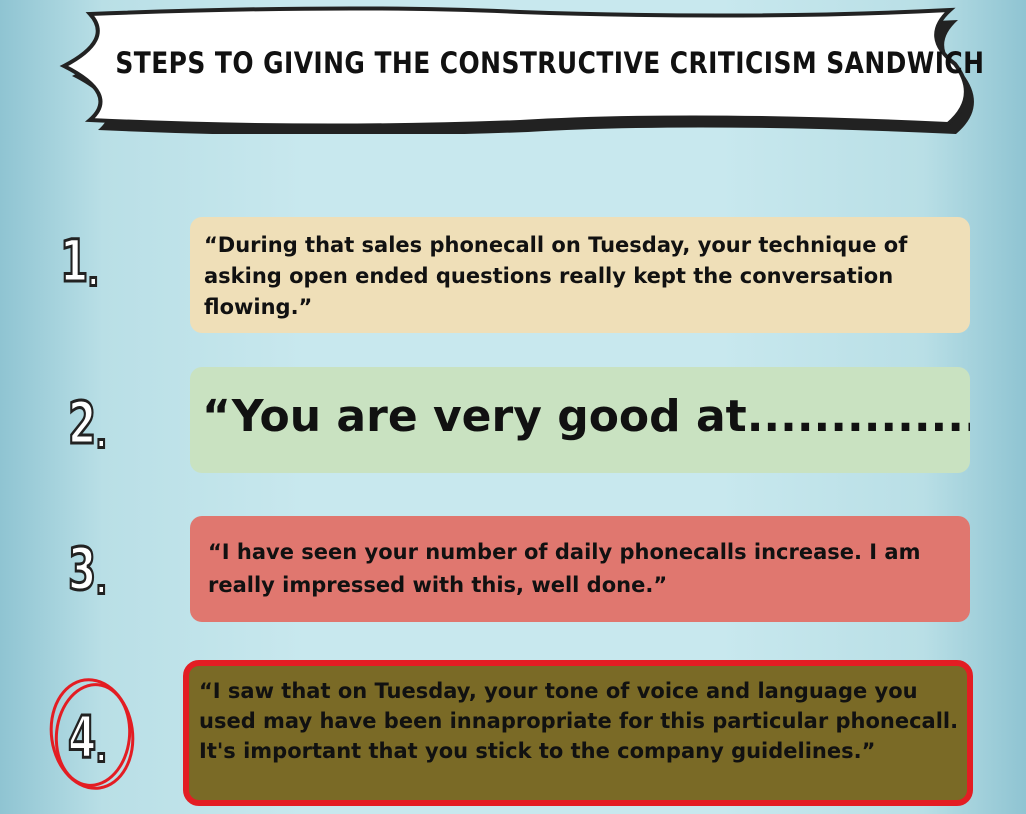 The image size is (1026, 814). I want to click on step-number-2: 2, so click(86, 423).